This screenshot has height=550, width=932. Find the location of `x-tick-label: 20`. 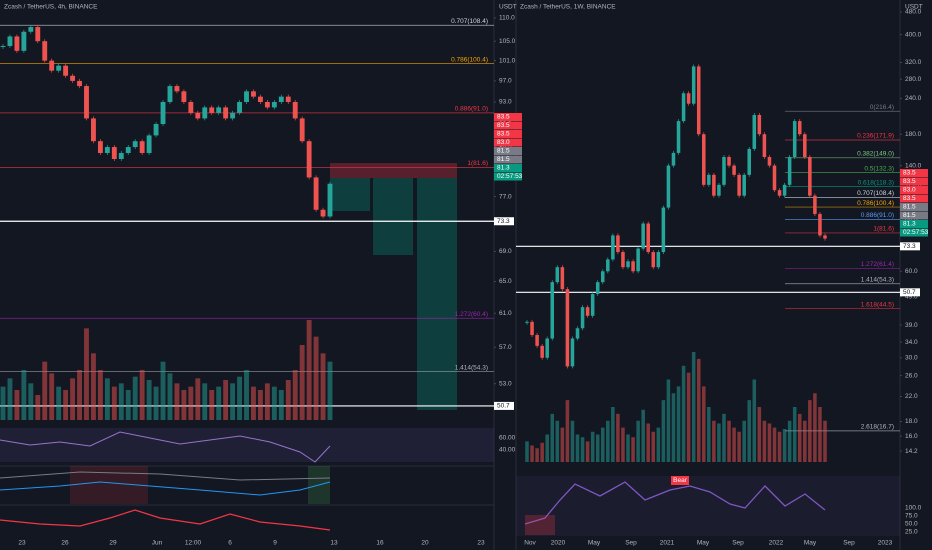

x-tick-label: 20 is located at coordinates (425, 543).